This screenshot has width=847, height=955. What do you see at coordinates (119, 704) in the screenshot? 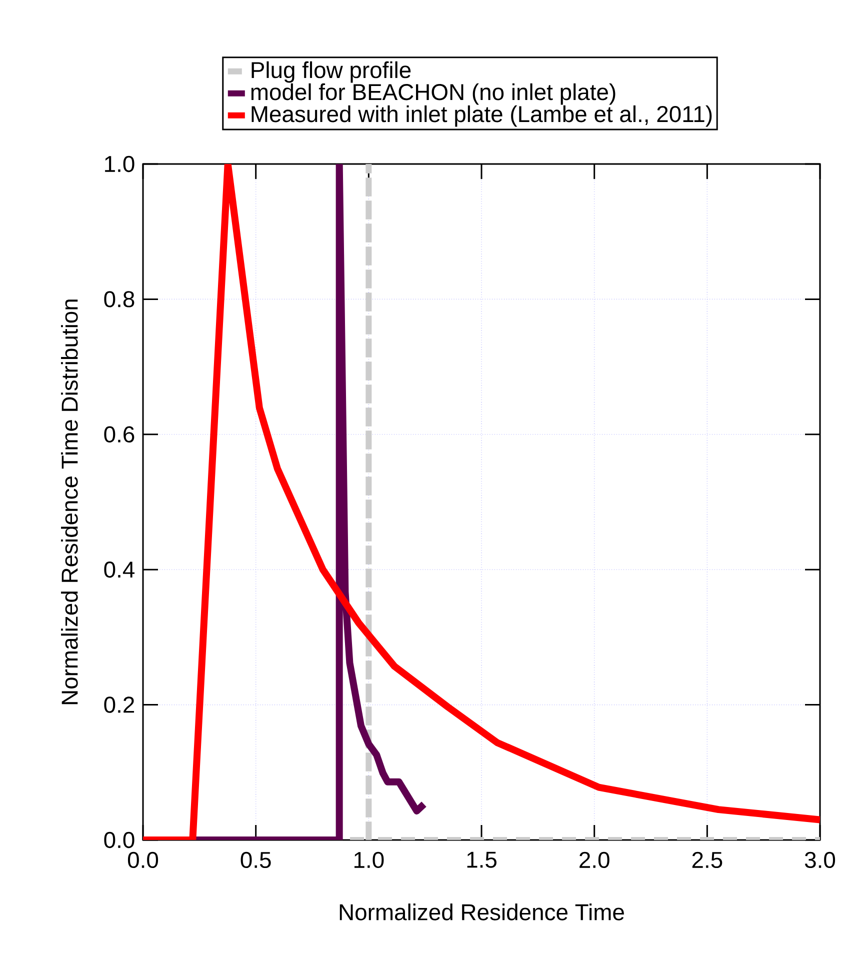
I see `y-tick-label: 0.2` at bounding box center [119, 704].